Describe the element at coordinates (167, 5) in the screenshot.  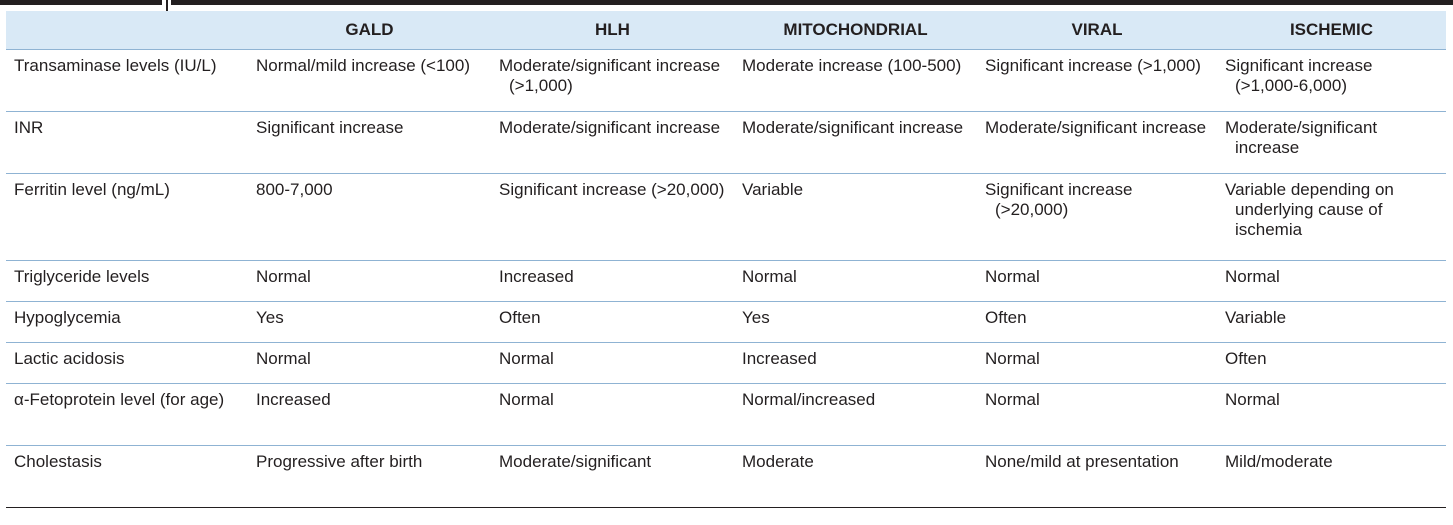
I see `top-rule-divider` at that location.